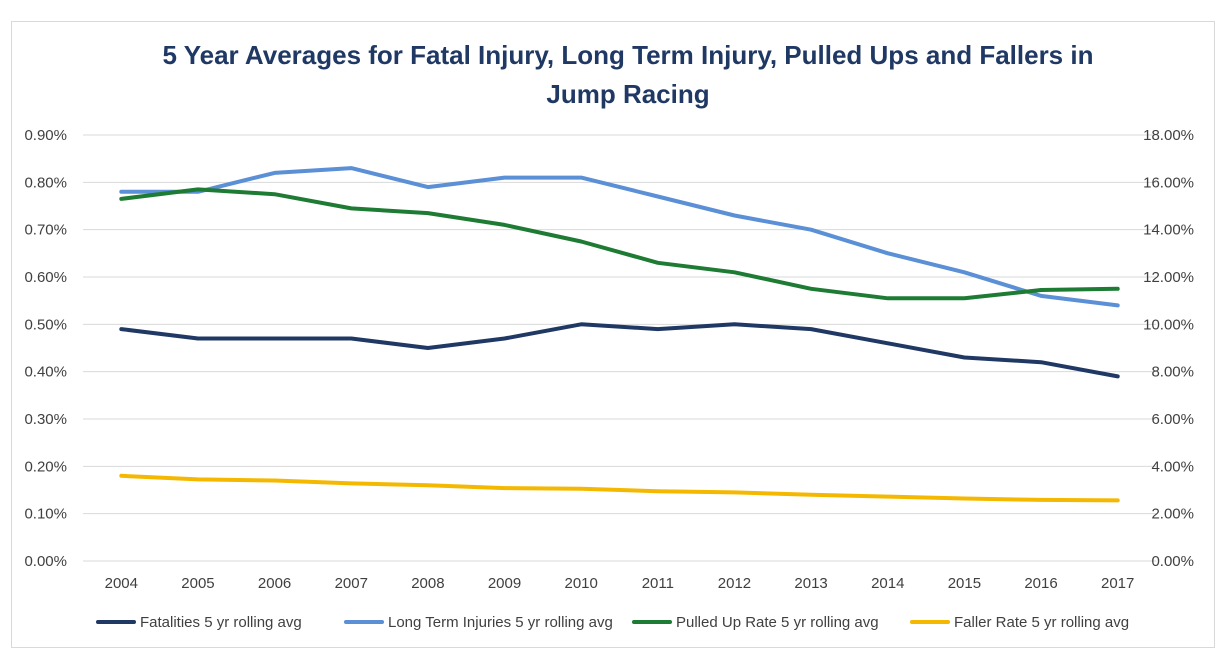 This screenshot has height=662, width=1226. I want to click on x-axis-tick-label: 2007, so click(351, 583).